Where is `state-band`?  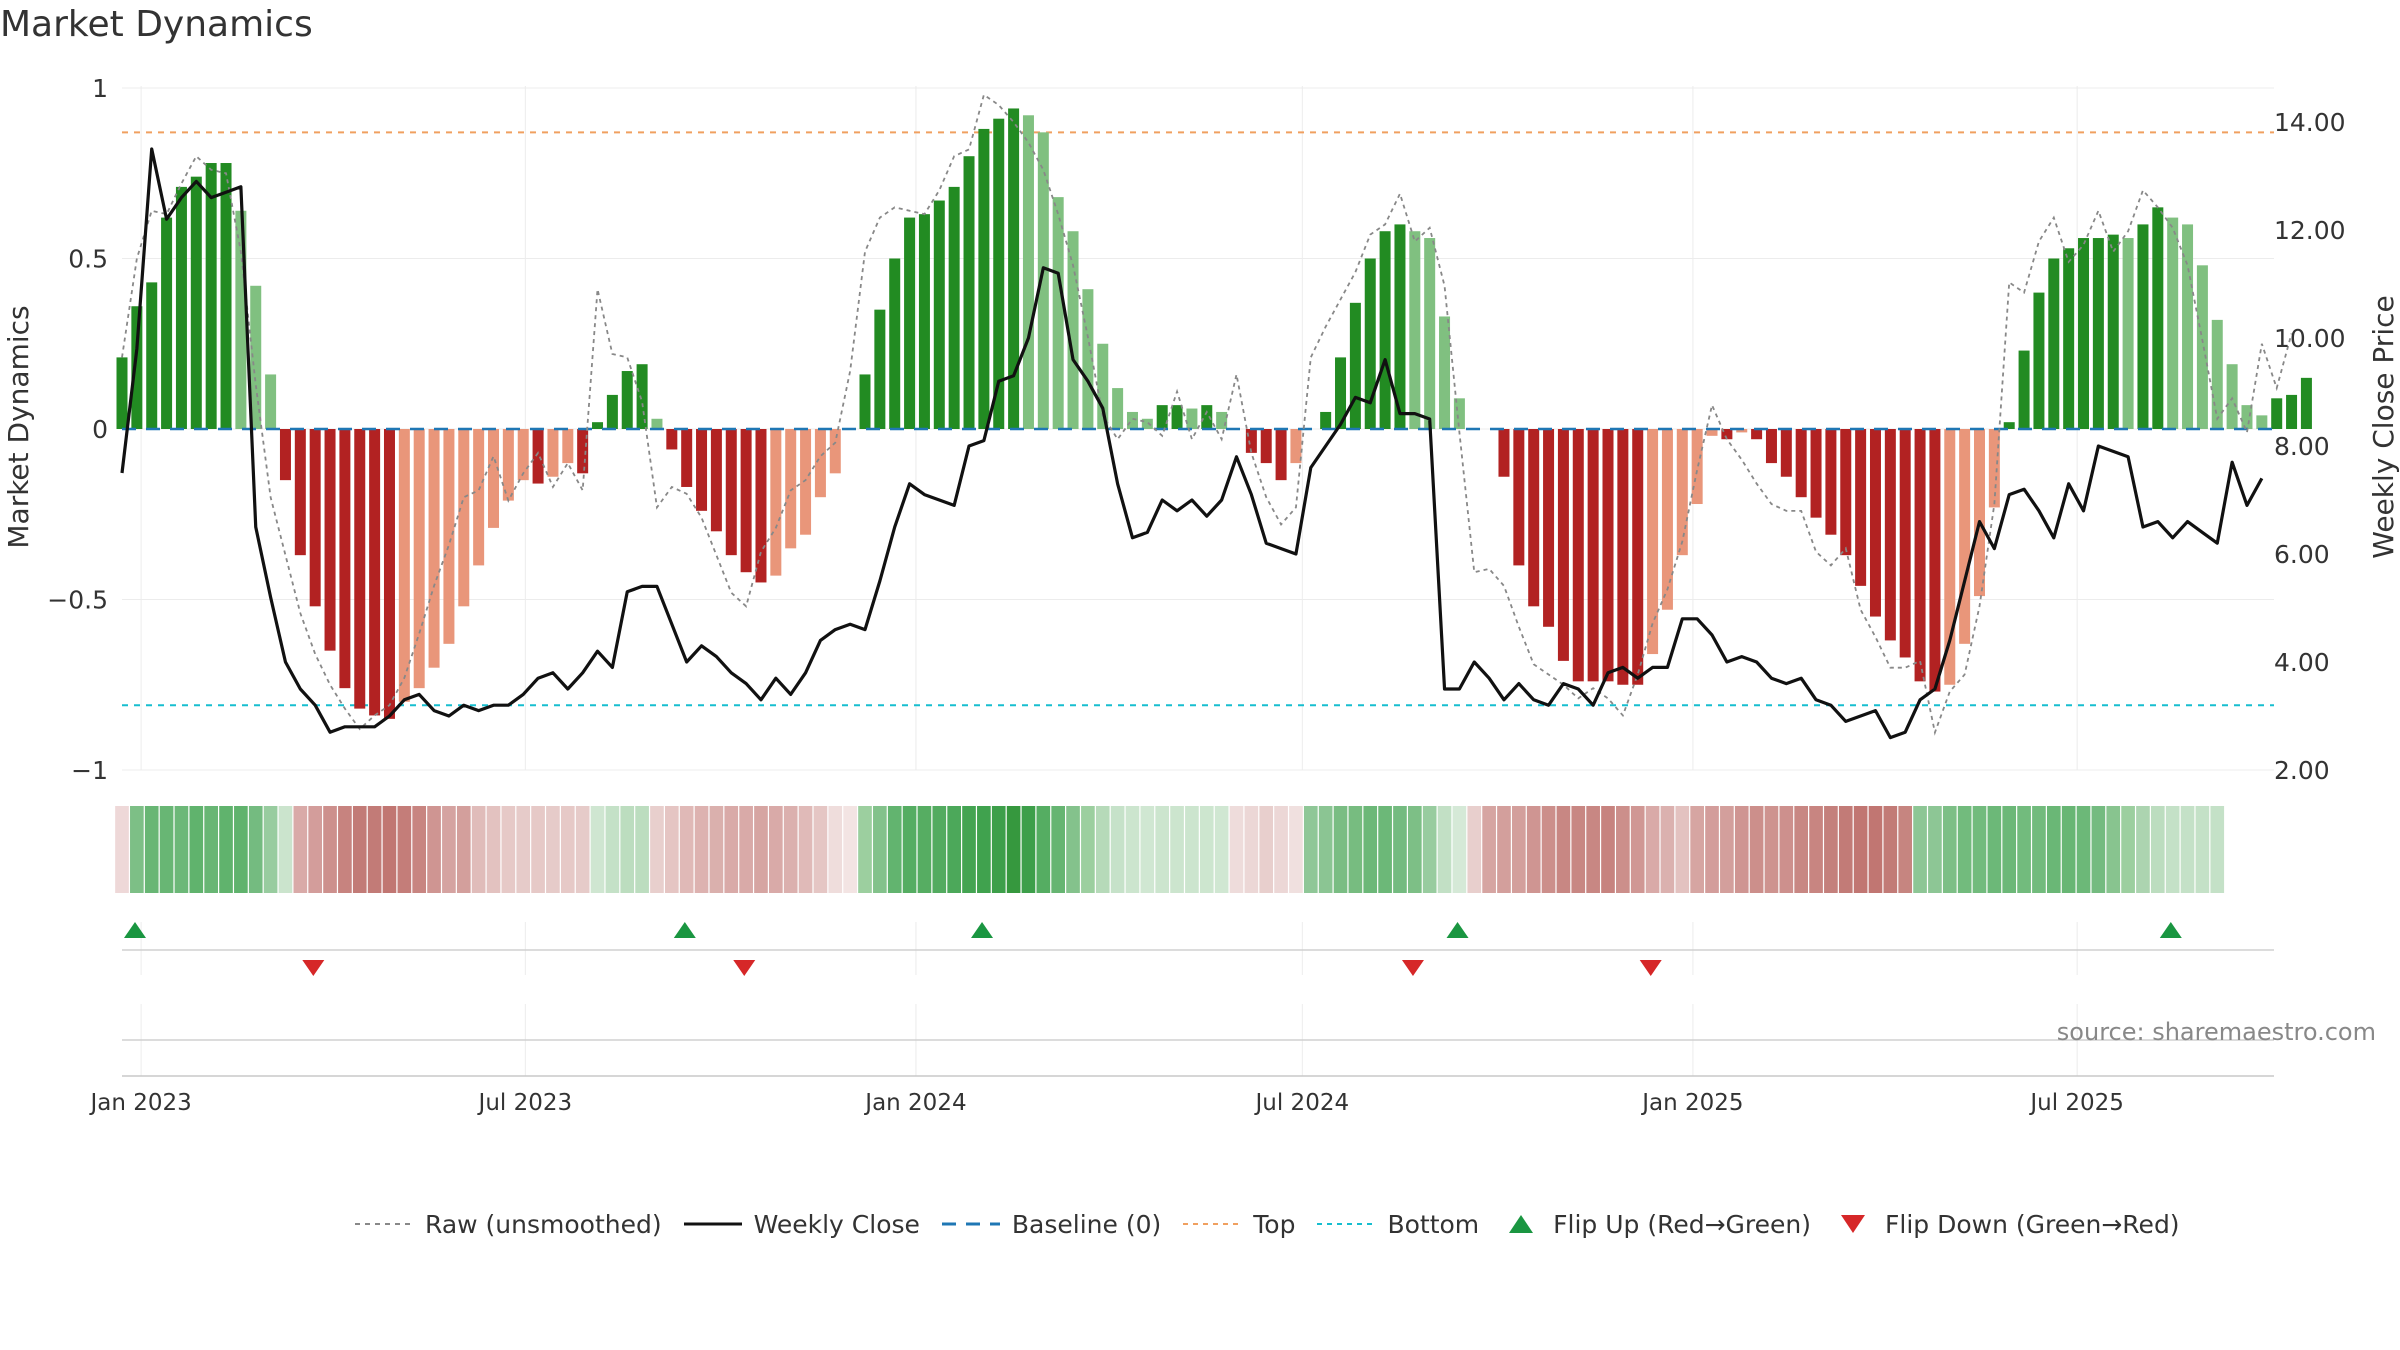
state-band is located at coordinates (1170, 849).